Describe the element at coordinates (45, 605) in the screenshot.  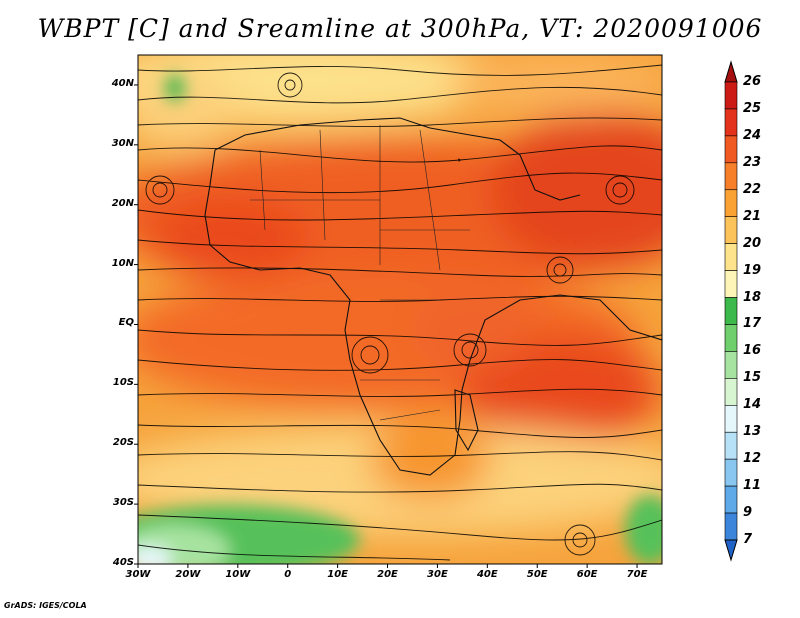
I see `credit-text: GrADS: IGES/COLA` at that location.